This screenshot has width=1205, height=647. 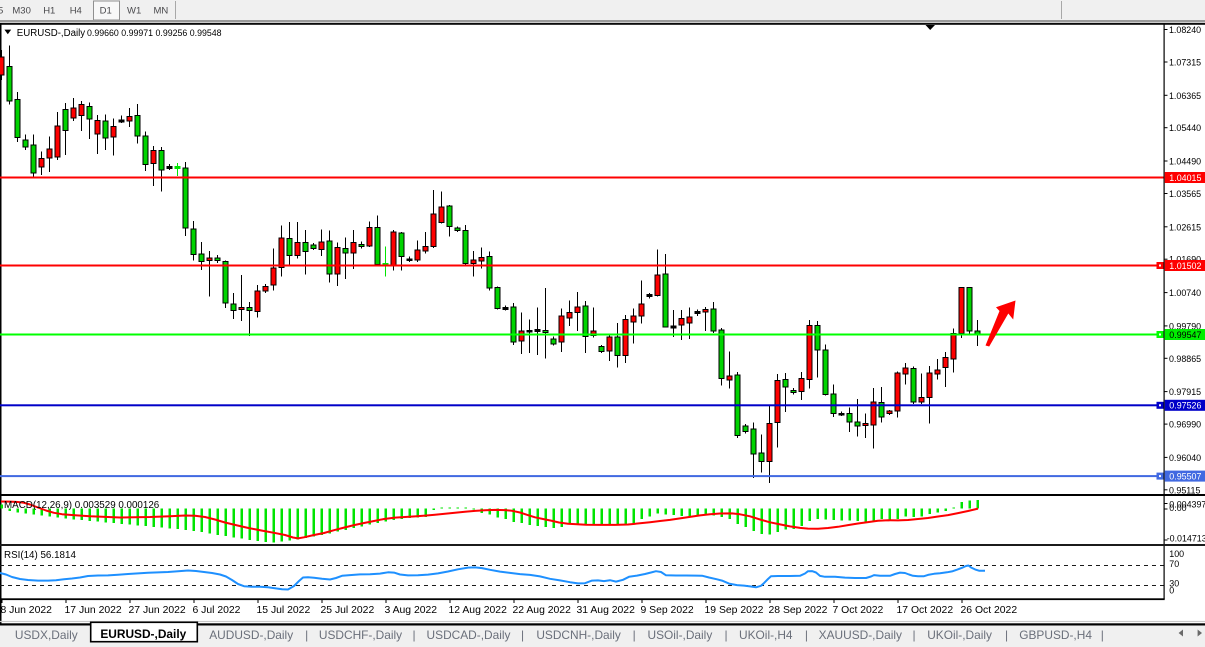 I want to click on svg-text: 1.07315, so click(x=1185, y=63).